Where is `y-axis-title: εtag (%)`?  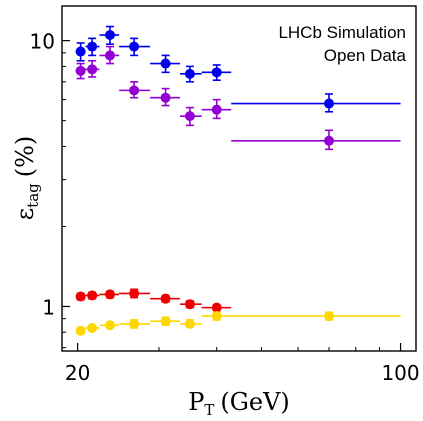
y-axis-title: εtag (%) is located at coordinates (26, 178).